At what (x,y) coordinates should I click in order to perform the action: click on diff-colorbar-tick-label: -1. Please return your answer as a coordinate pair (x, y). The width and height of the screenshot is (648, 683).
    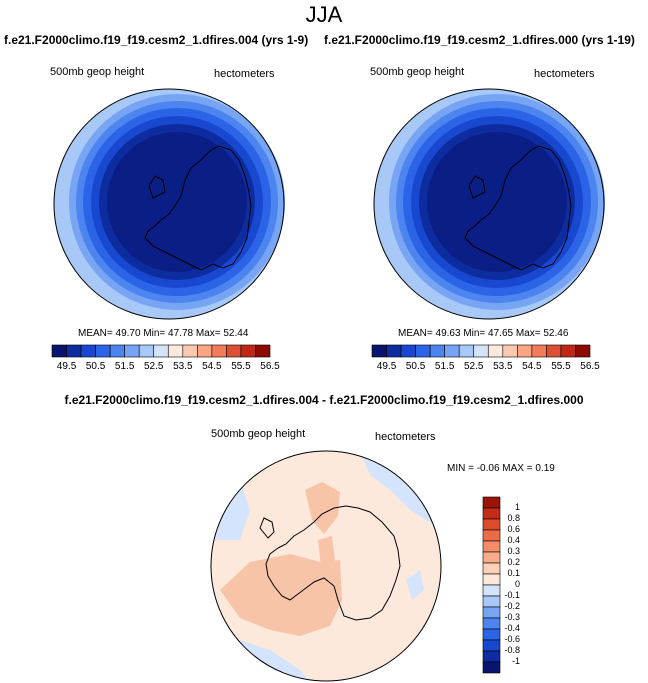
    Looking at the image, I should click on (515, 661).